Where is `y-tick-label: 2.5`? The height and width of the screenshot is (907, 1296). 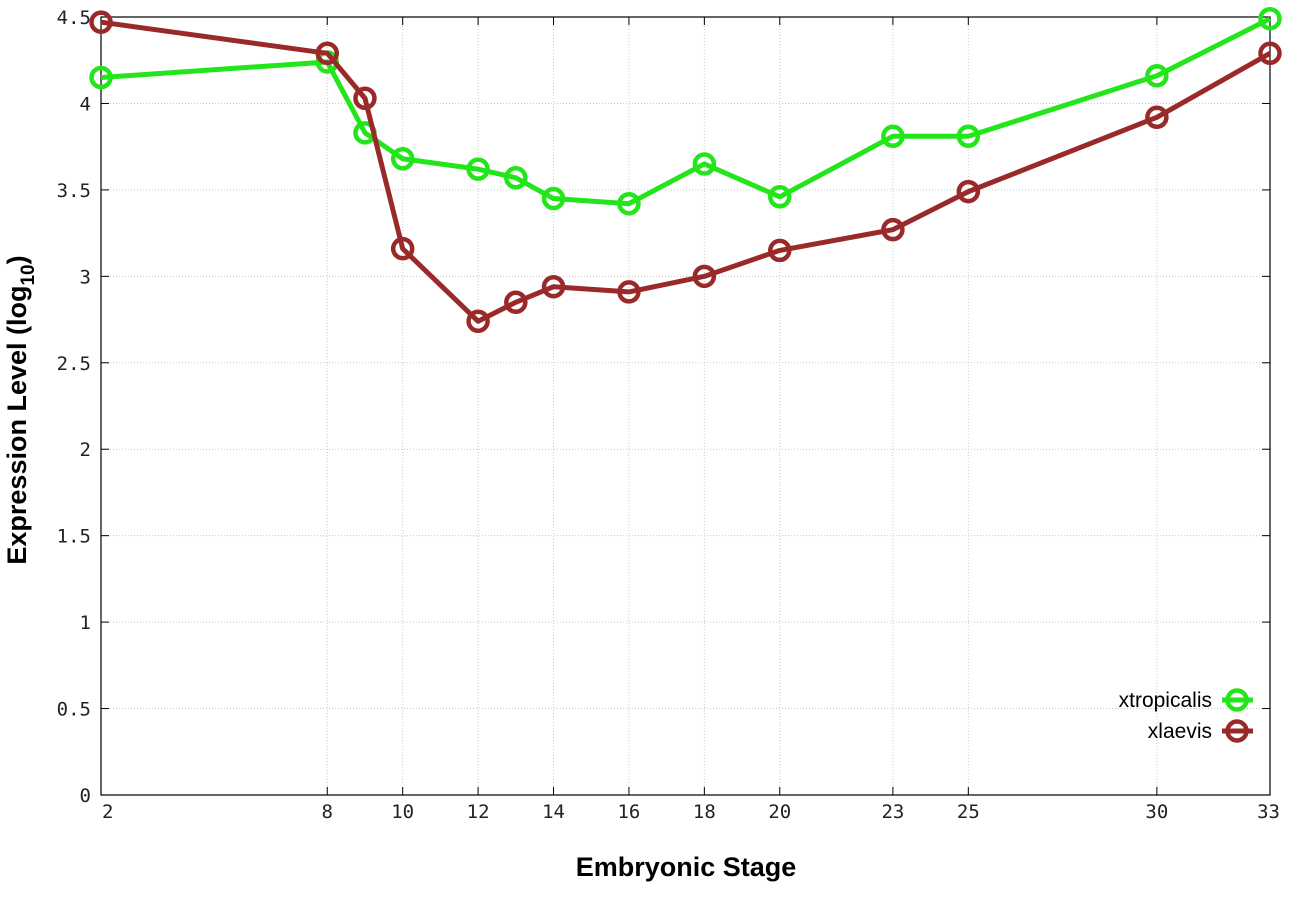
y-tick-label: 2.5 is located at coordinates (74, 364).